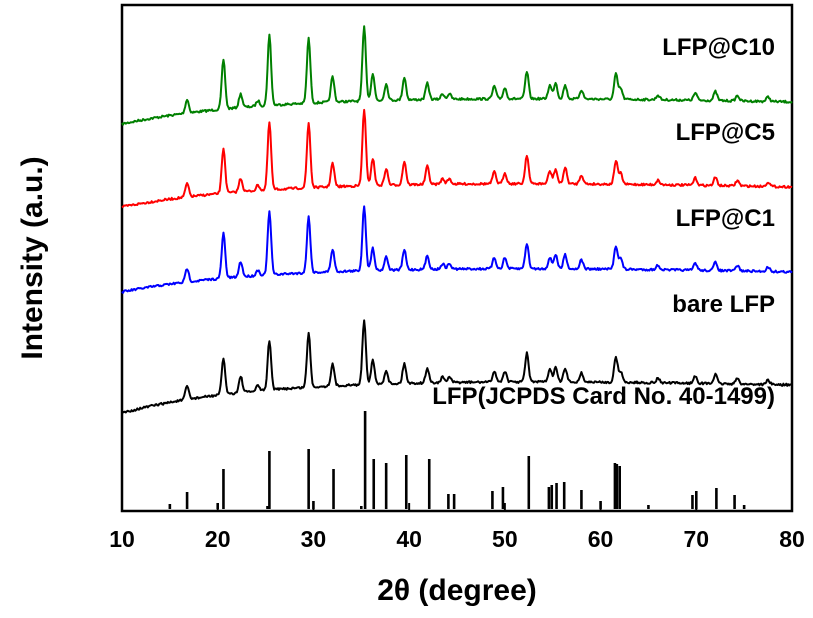  What do you see at coordinates (457, 158) in the screenshot?
I see `series-line-lfp-c5` at bounding box center [457, 158].